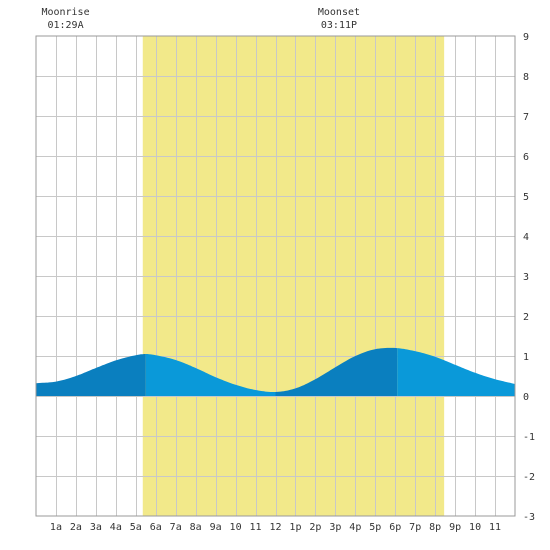 The width and height of the screenshot is (550, 550). Describe the element at coordinates (526, 357) in the screenshot. I see `y-tick-label: 1` at that location.